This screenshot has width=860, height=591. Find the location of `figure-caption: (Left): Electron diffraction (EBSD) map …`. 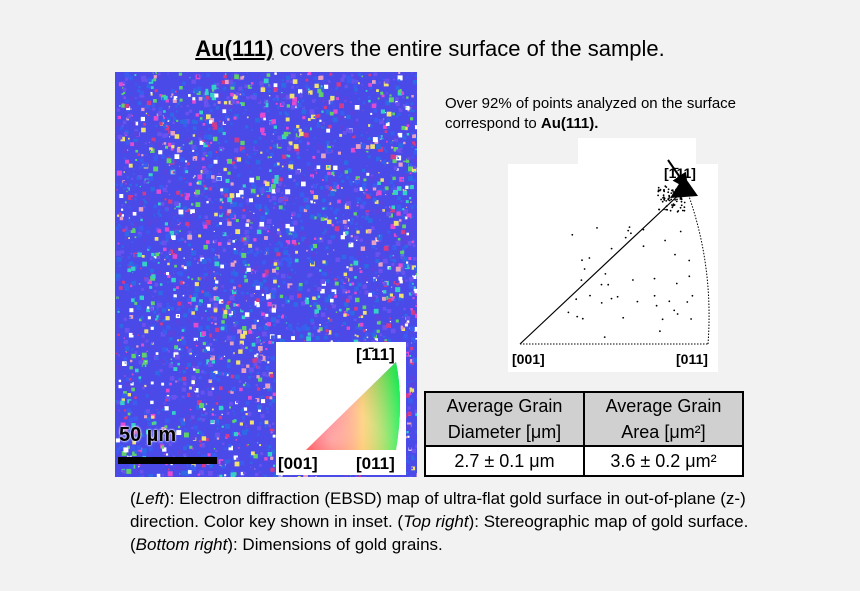

figure-caption: (Left): Electron diffraction (EBSD) map … is located at coordinates (439, 521).